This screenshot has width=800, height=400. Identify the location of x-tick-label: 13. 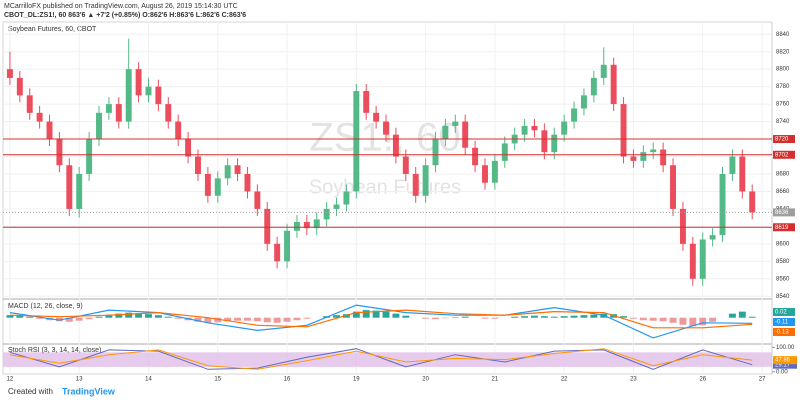
(79, 380).